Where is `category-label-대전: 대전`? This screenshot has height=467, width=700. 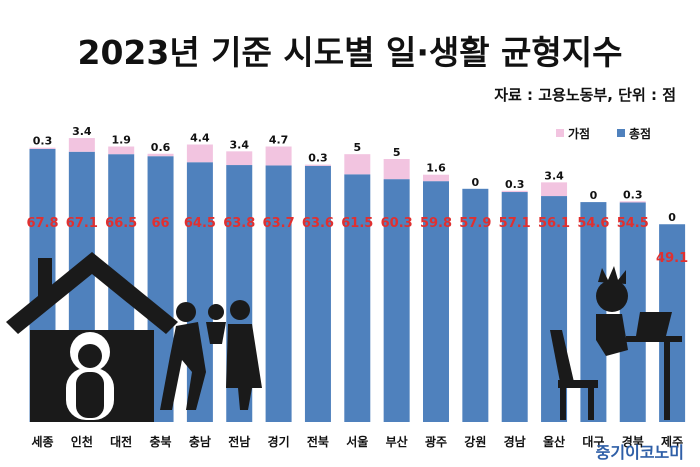 category-label-대전: 대전 is located at coordinates (121, 441).